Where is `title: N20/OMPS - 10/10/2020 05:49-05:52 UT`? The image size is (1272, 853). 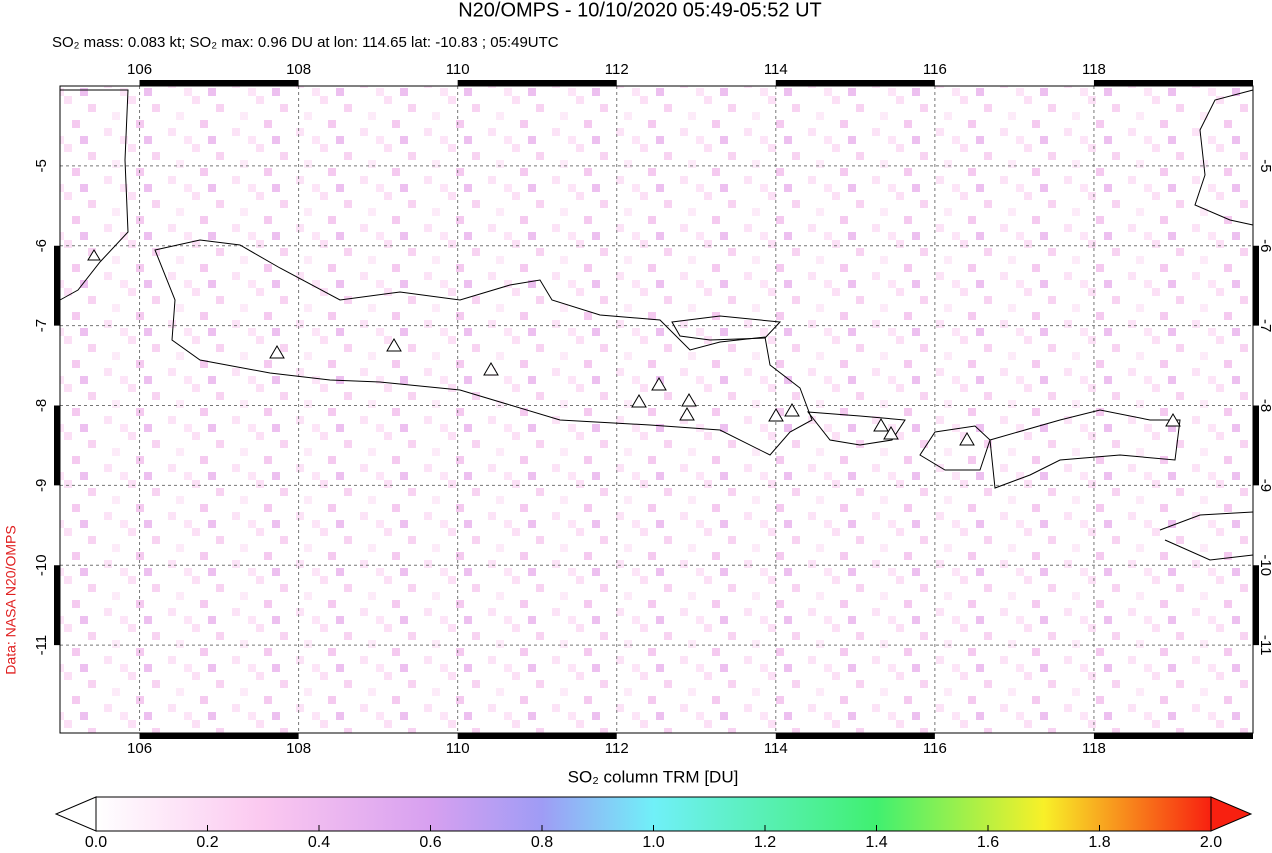 title: N20/OMPS - 10/10/2020 05:49-05:52 UT is located at coordinates (640, 10).